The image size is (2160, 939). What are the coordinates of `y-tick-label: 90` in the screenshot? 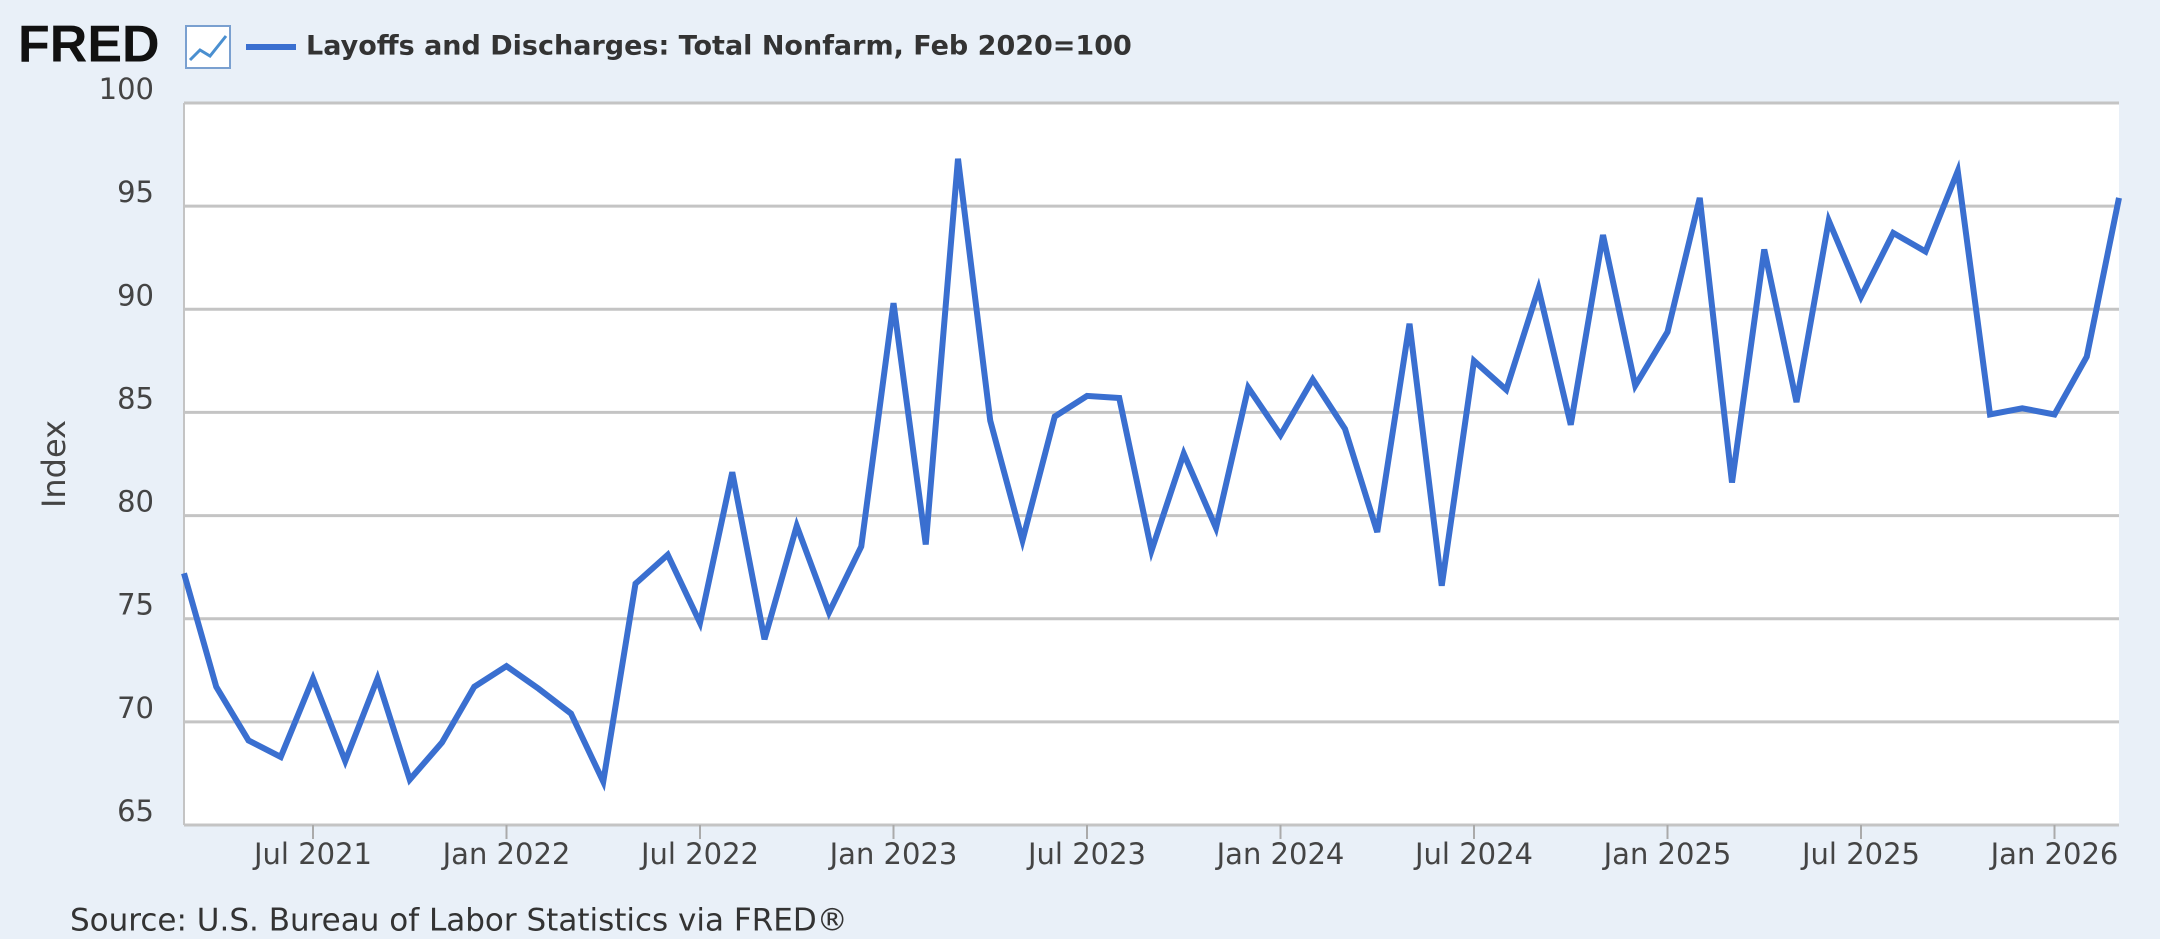 It's located at (135, 295).